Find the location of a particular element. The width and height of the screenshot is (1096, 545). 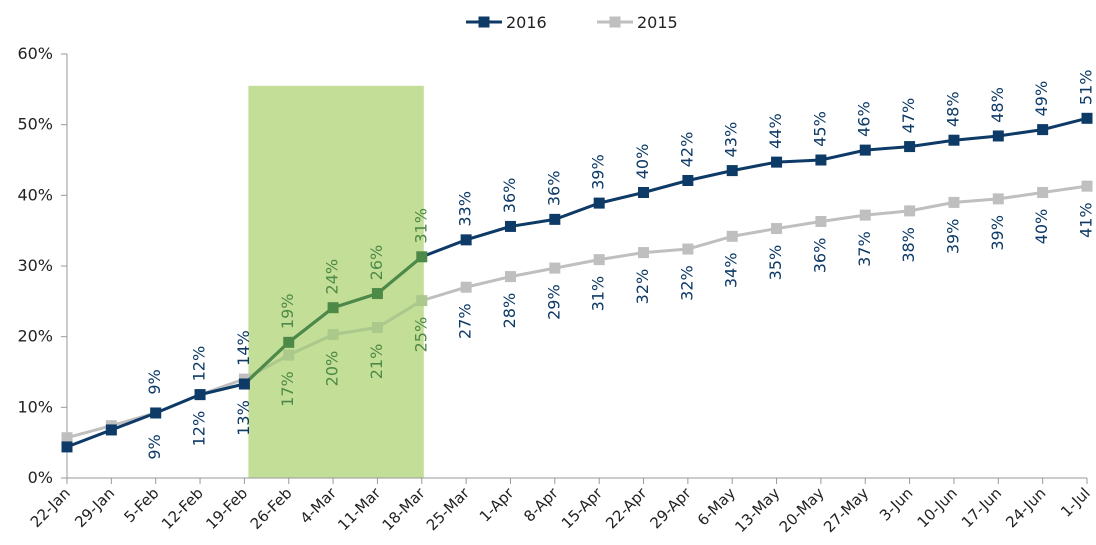

legend-label: 2016 is located at coordinates (526, 22).